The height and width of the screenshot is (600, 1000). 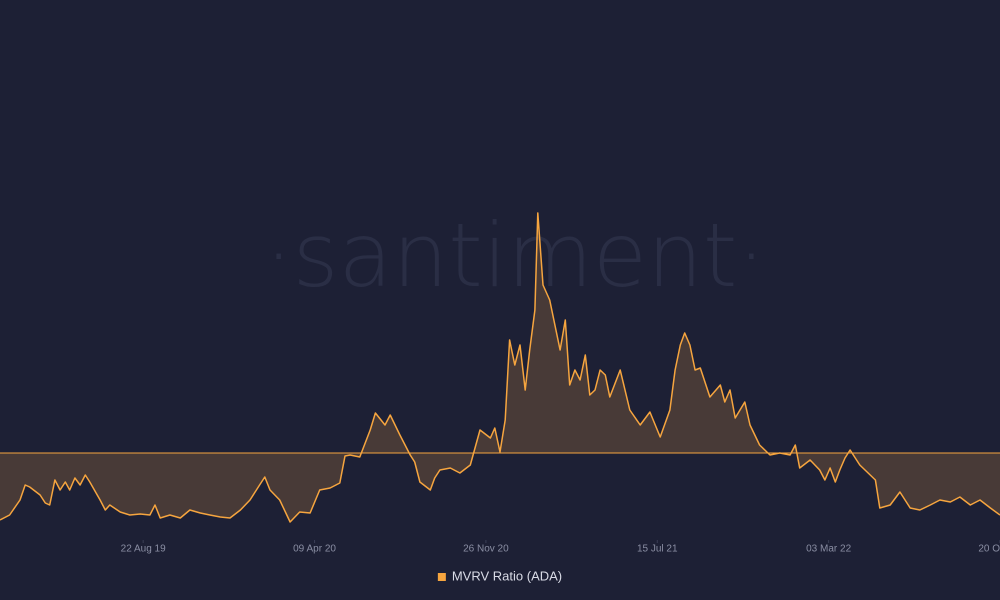 I want to click on x-tick-label: 20 Oct 22, so click(x=989, y=549).